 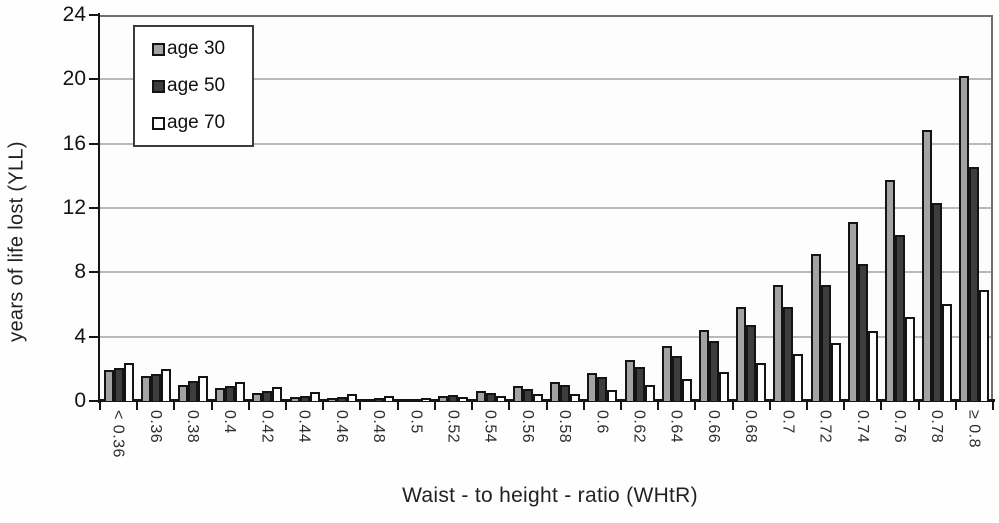 What do you see at coordinates (937, 427) in the screenshot?
I see `x-tick-label: 0.78` at bounding box center [937, 427].